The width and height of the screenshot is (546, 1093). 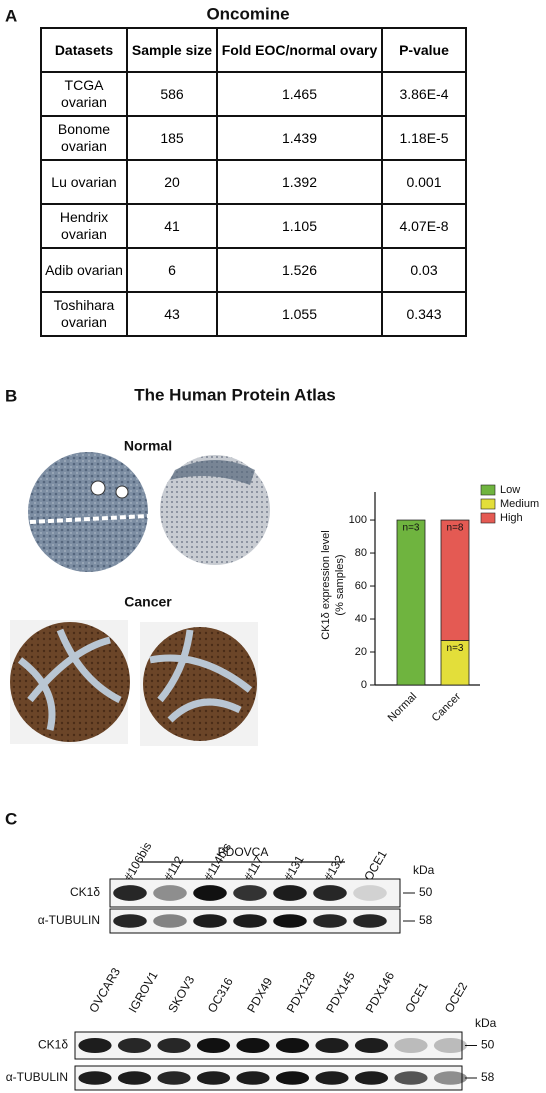 What do you see at coordinates (235, 394) in the screenshot?
I see `panel-title: The Human Protein Atlas` at bounding box center [235, 394].